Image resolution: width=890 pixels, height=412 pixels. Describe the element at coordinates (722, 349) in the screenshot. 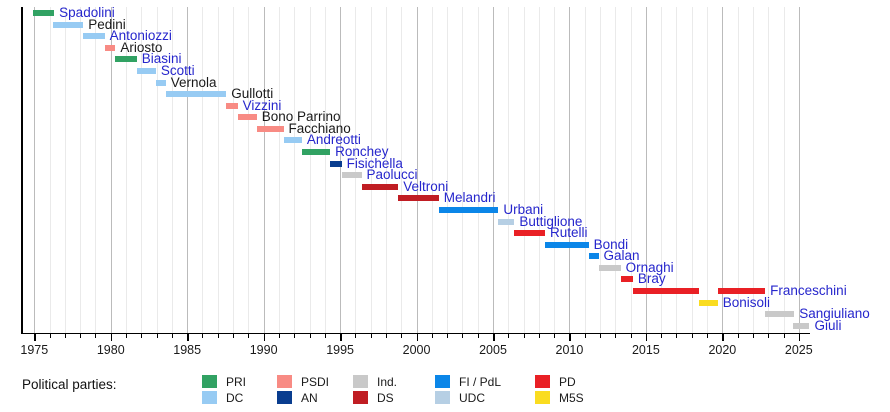

I see `axis-year-label-2020: 2020` at that location.